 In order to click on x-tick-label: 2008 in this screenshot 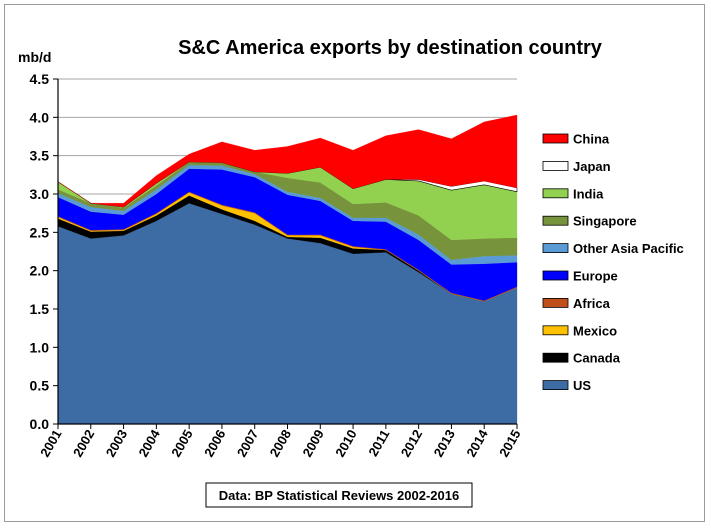, I will do `click(280, 443)`.